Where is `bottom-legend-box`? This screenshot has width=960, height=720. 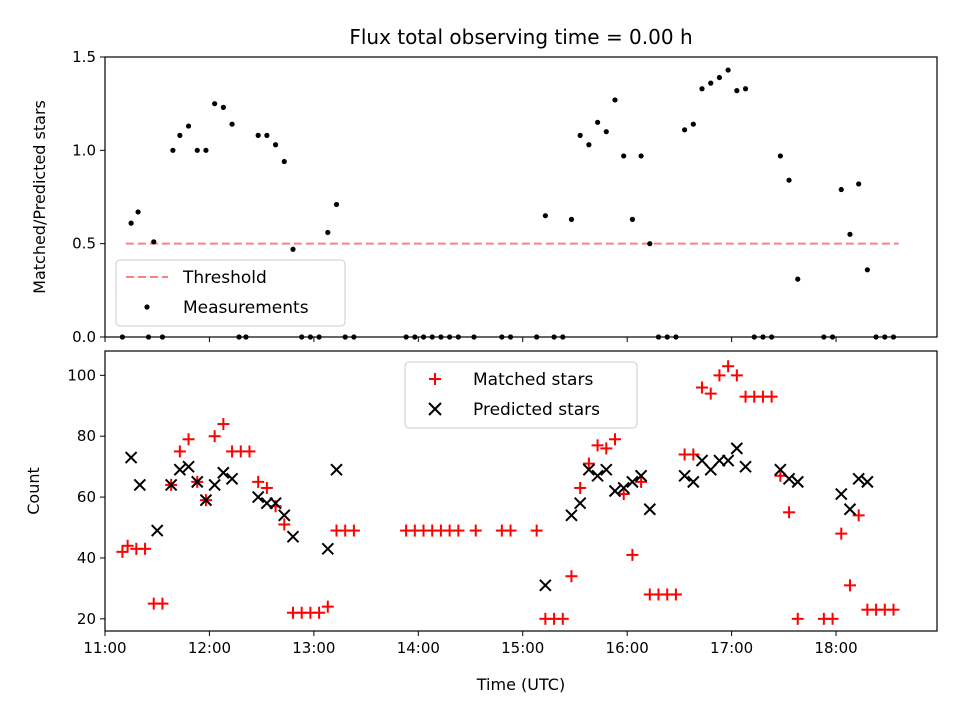 bottom-legend-box is located at coordinates (521, 395).